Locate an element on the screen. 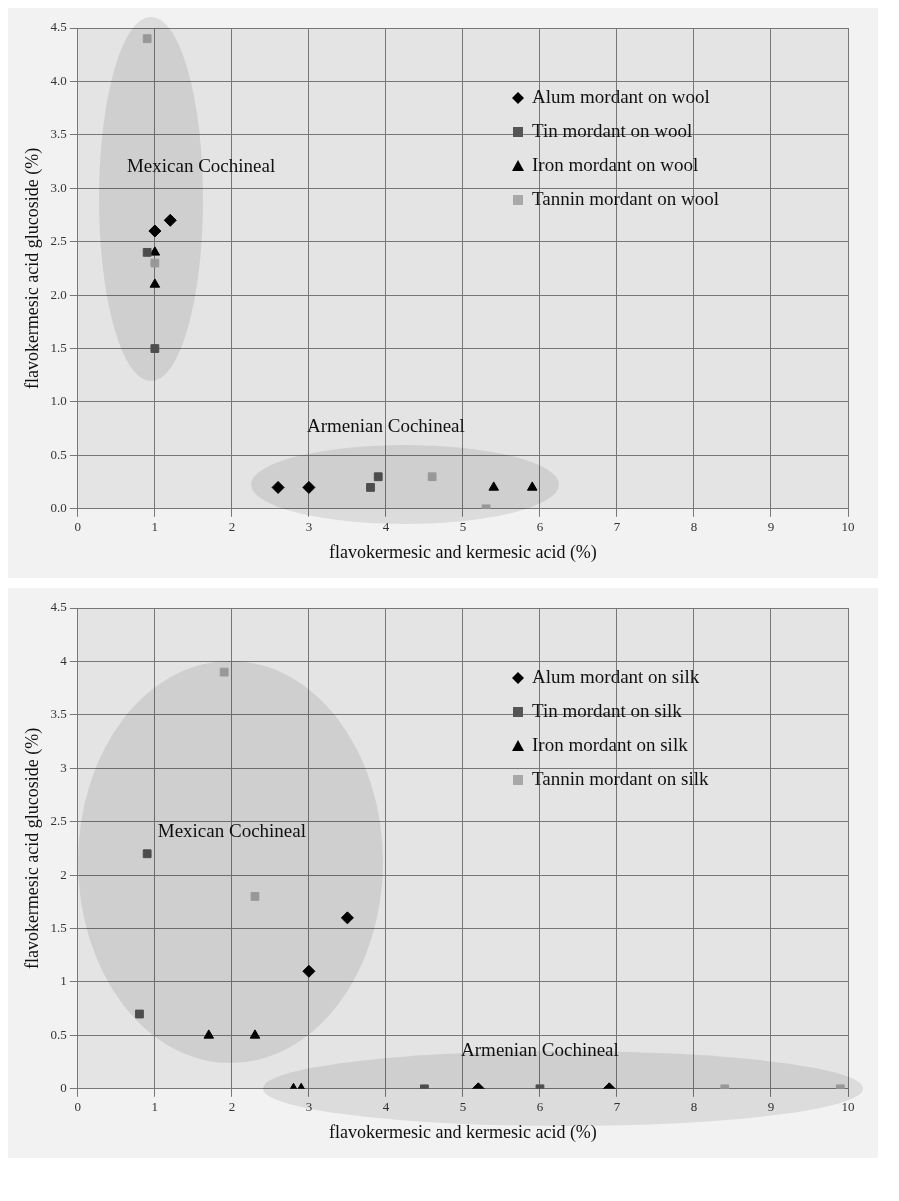 The width and height of the screenshot is (899, 1201). y-tick-label: 2 is located at coordinates (63, 874).